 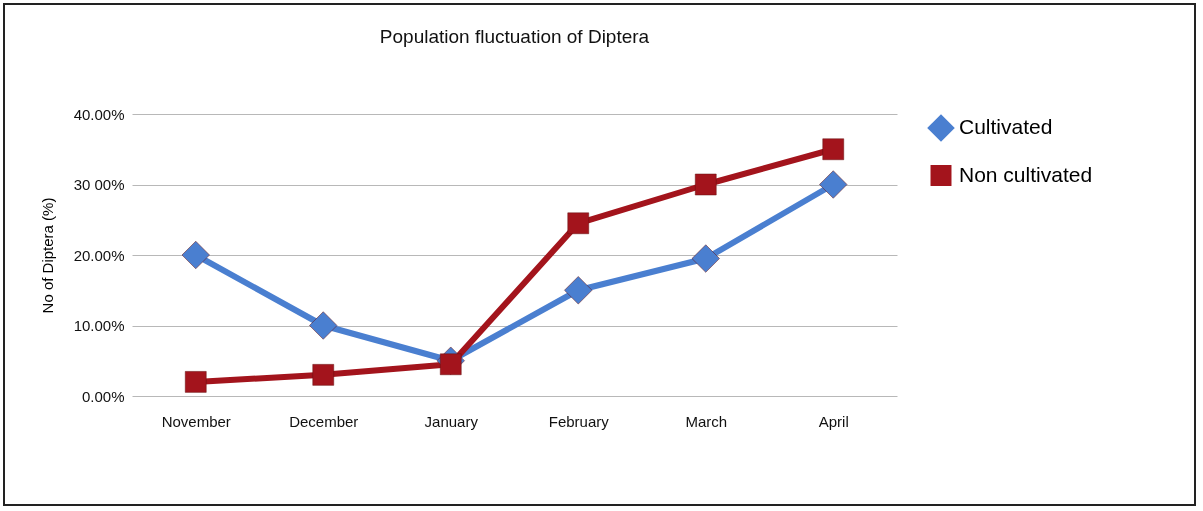 I want to click on y-tick-label: 10.00%, so click(x=99, y=325).